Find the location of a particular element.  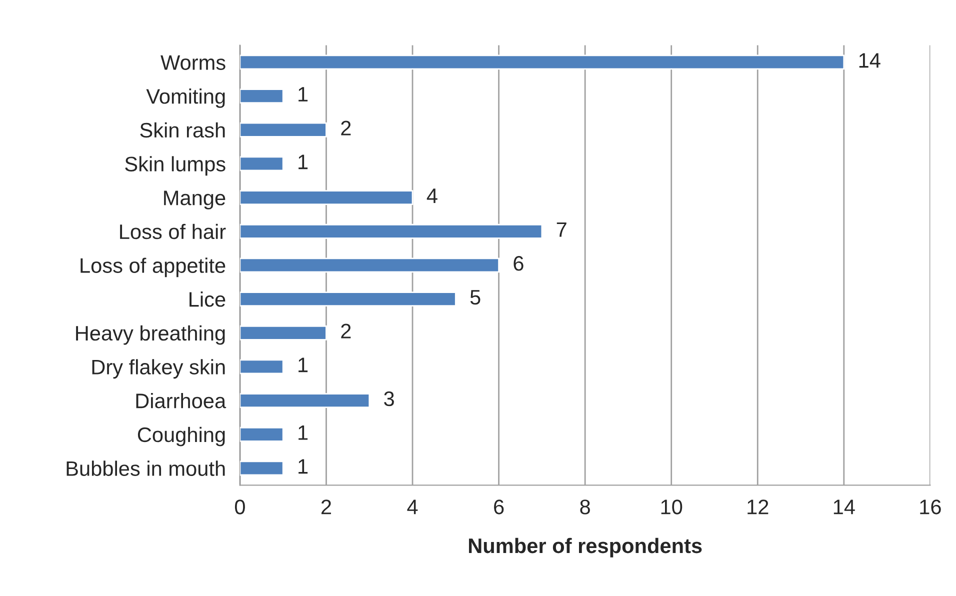

x-tick-label: 10 is located at coordinates (671, 507).